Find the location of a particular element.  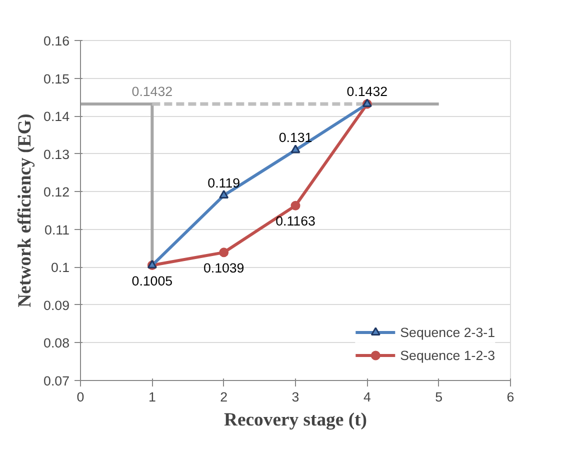

y-tick-label: 0.07 is located at coordinates (57, 381).